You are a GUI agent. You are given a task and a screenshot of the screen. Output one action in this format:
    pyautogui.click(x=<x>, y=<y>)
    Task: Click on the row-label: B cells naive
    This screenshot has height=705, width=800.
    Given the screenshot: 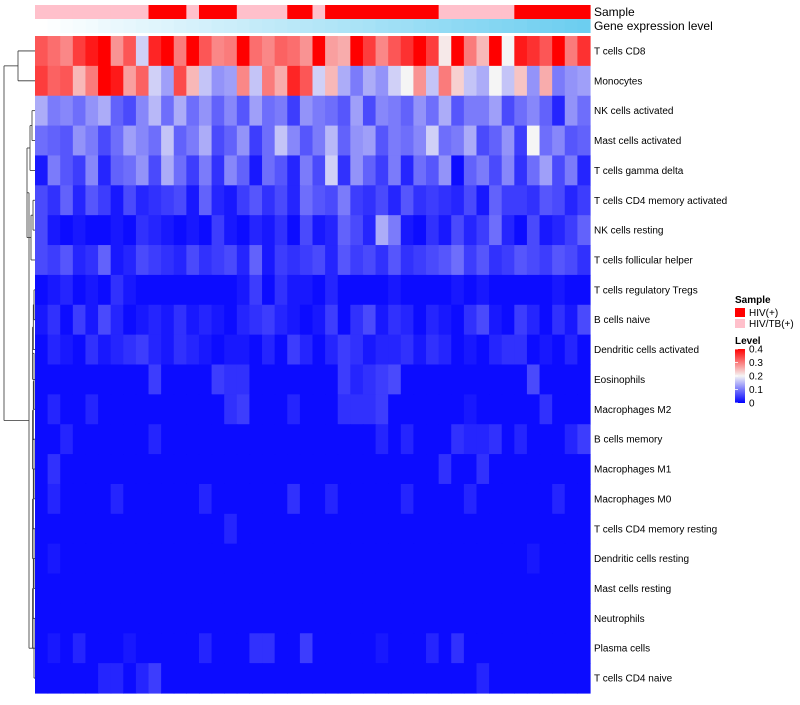 What is the action you would take?
    pyautogui.click(x=622, y=320)
    